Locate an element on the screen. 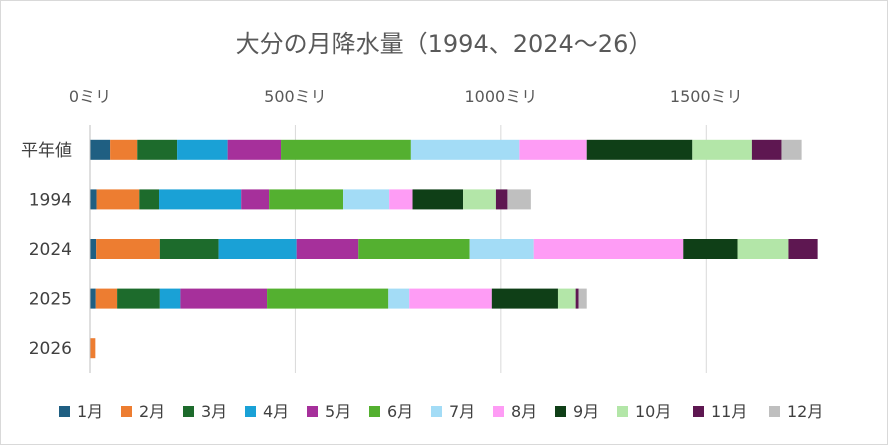  category-label: 2024 is located at coordinates (50, 250).